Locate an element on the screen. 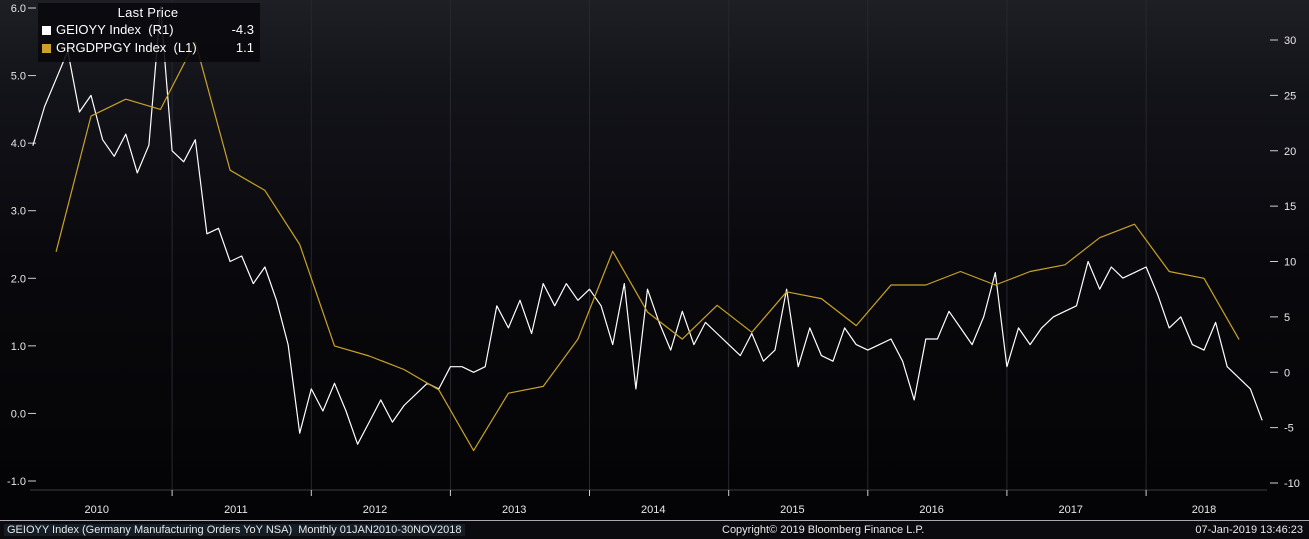 The image size is (1309, 539). left-axis-label: 5.0 is located at coordinates (18, 77).